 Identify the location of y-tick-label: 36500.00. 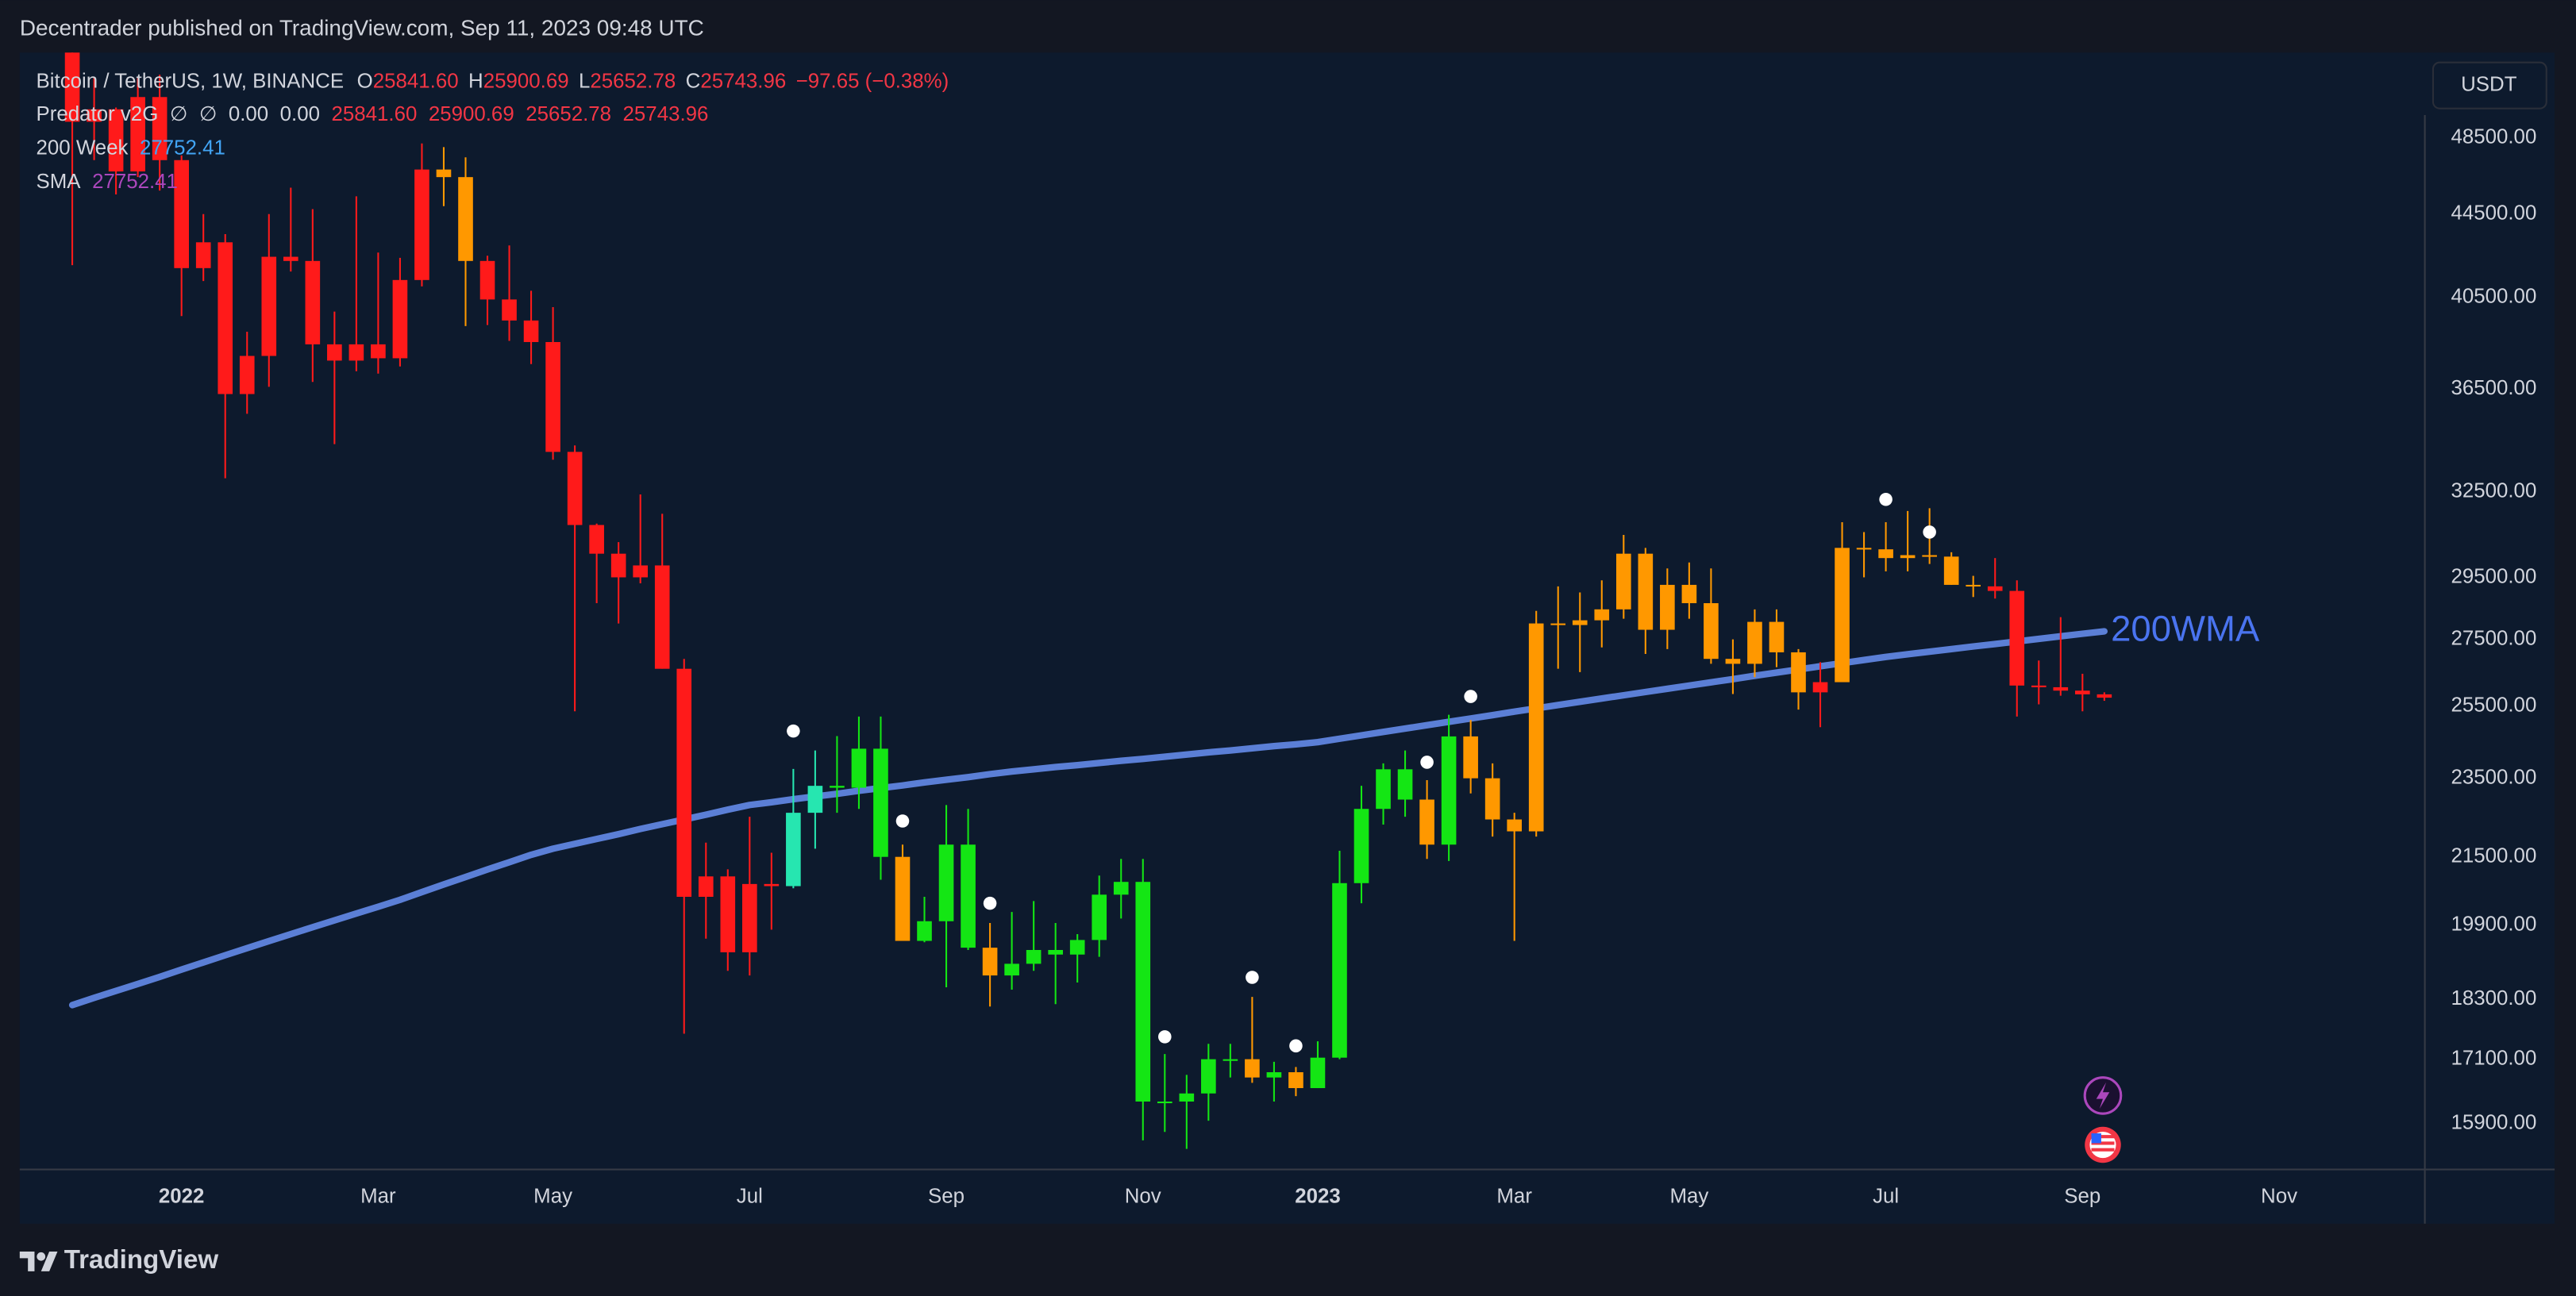
(2493, 388).